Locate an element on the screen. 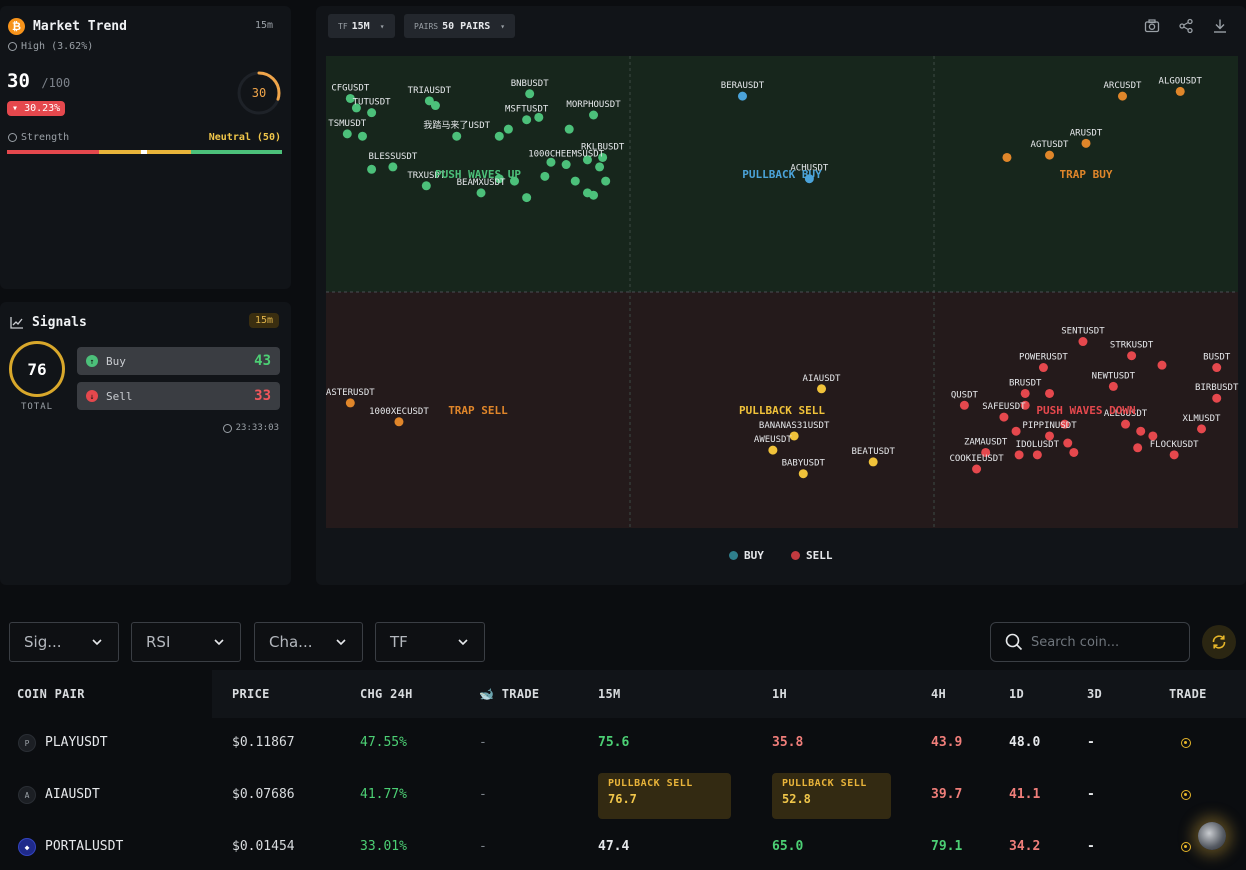 The image size is (1246, 870). buy-signal-row: ↑ Buy 43 is located at coordinates (178, 361).